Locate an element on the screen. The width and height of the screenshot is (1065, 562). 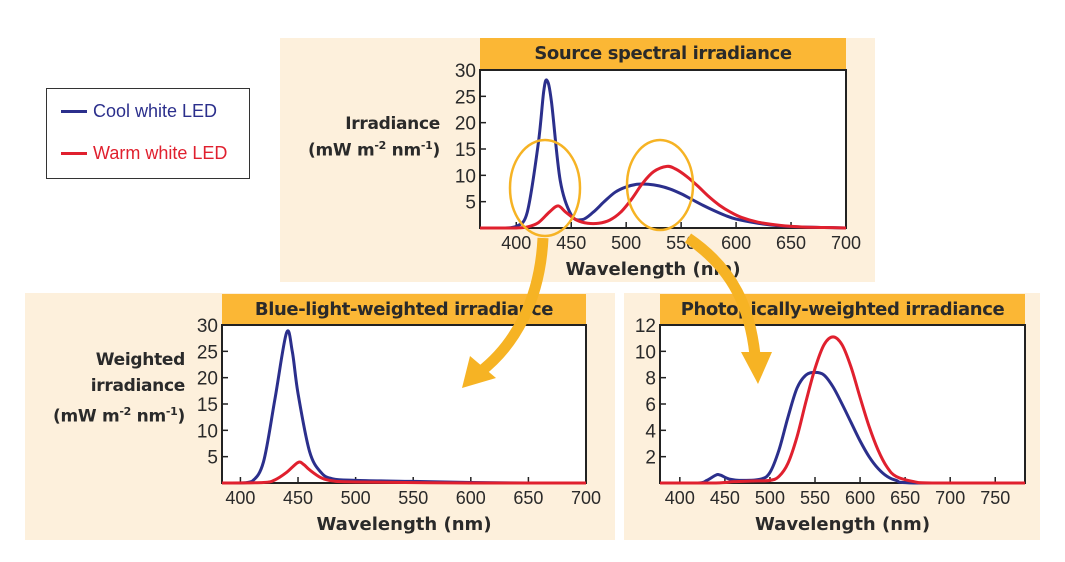
legend-label-warm: Warm white LED is located at coordinates (160, 153).